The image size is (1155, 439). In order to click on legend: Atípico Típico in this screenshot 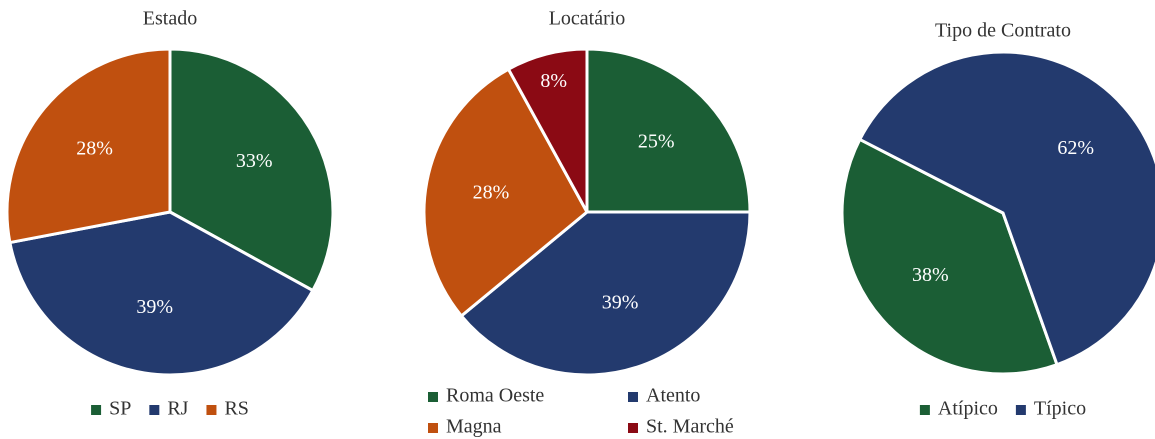, I will do `click(1002, 409)`.